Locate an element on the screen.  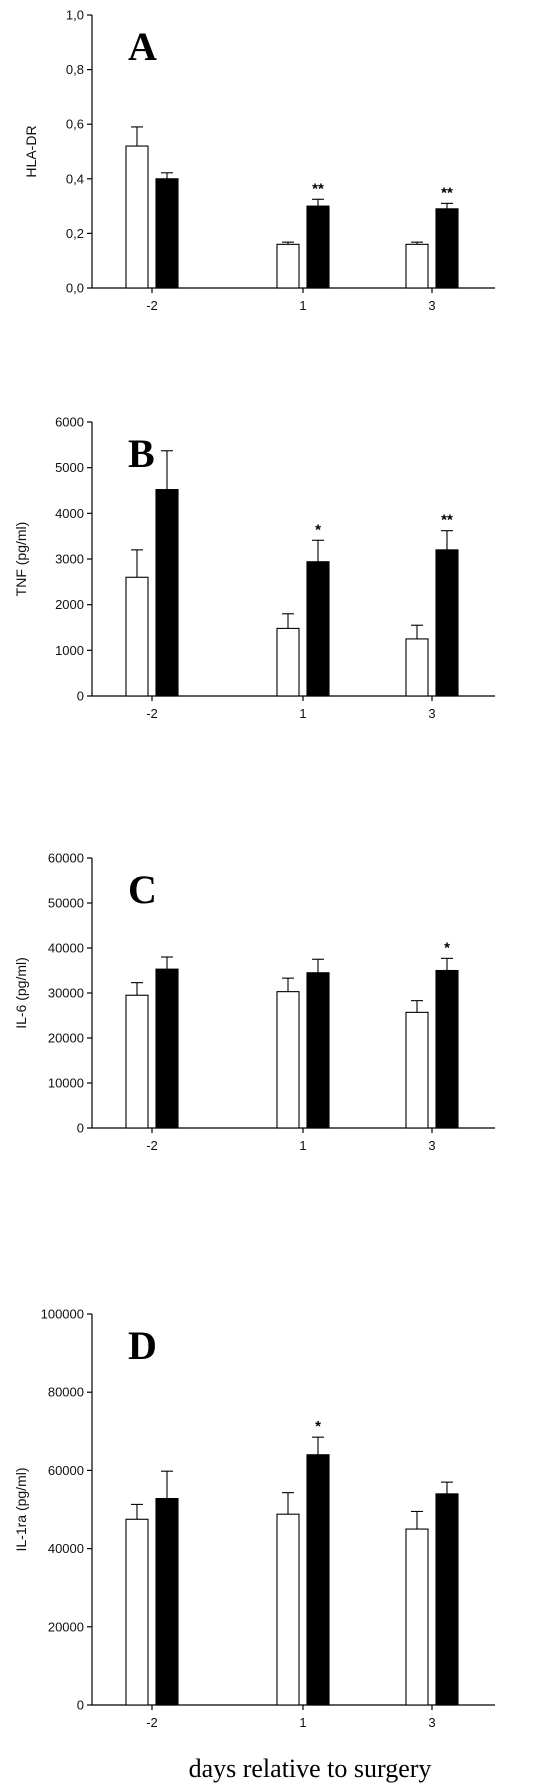
y-tick-label: 0,4 is located at coordinates (75, 178).